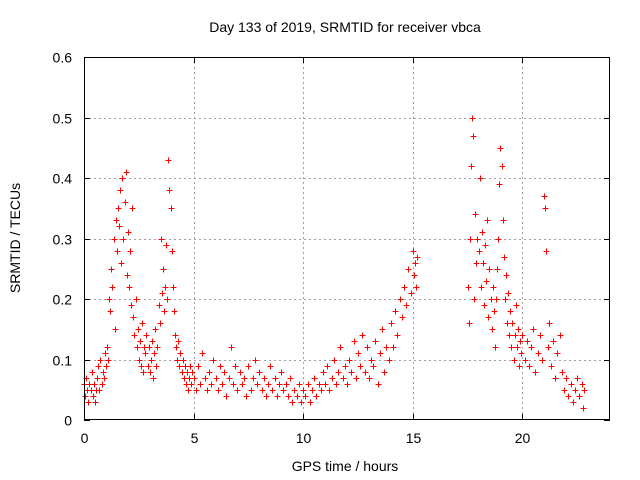 The height and width of the screenshot is (480, 640). Describe the element at coordinates (523, 438) in the screenshot. I see `x-tick-label: 20` at that location.